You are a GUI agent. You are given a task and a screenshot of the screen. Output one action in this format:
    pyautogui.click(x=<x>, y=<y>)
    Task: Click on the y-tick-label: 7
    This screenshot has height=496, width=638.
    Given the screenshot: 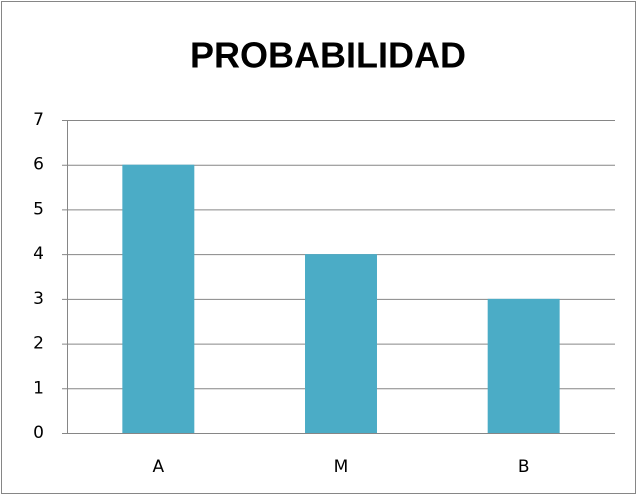 What is the action you would take?
    pyautogui.click(x=38, y=120)
    